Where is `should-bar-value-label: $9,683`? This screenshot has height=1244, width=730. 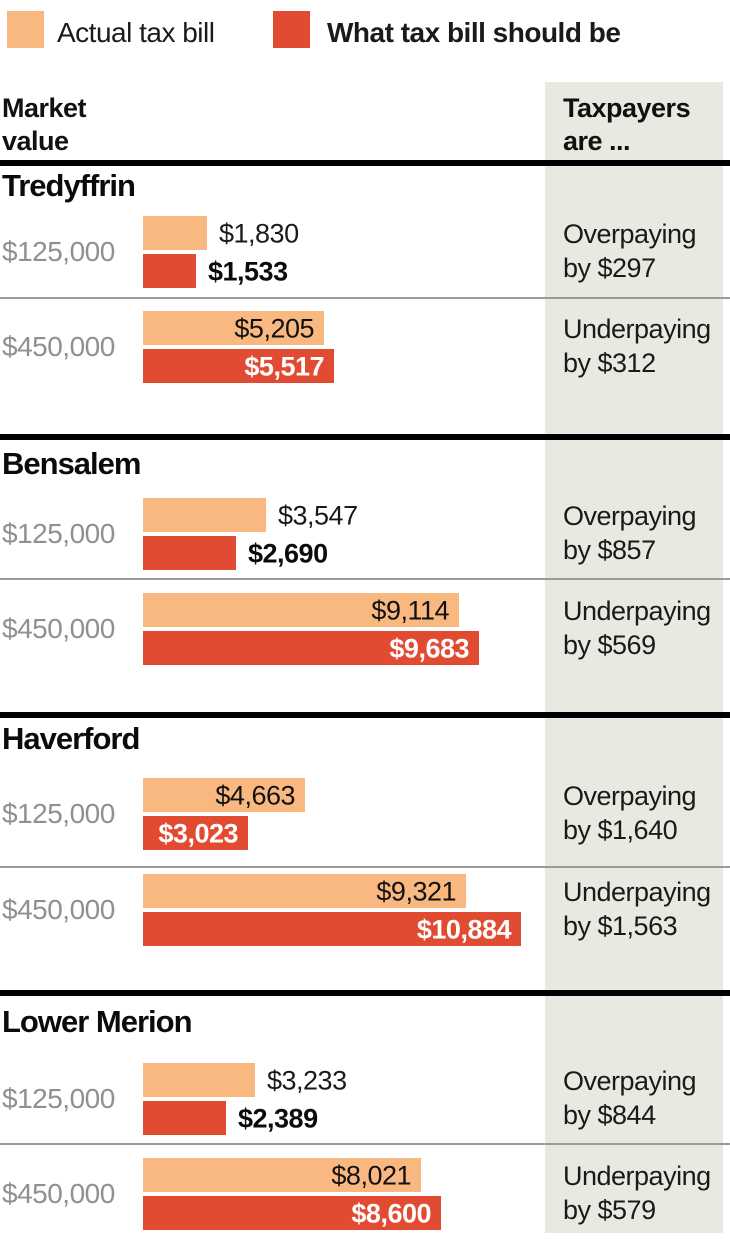
should-bar-value-label: $9,683 is located at coordinates (429, 648).